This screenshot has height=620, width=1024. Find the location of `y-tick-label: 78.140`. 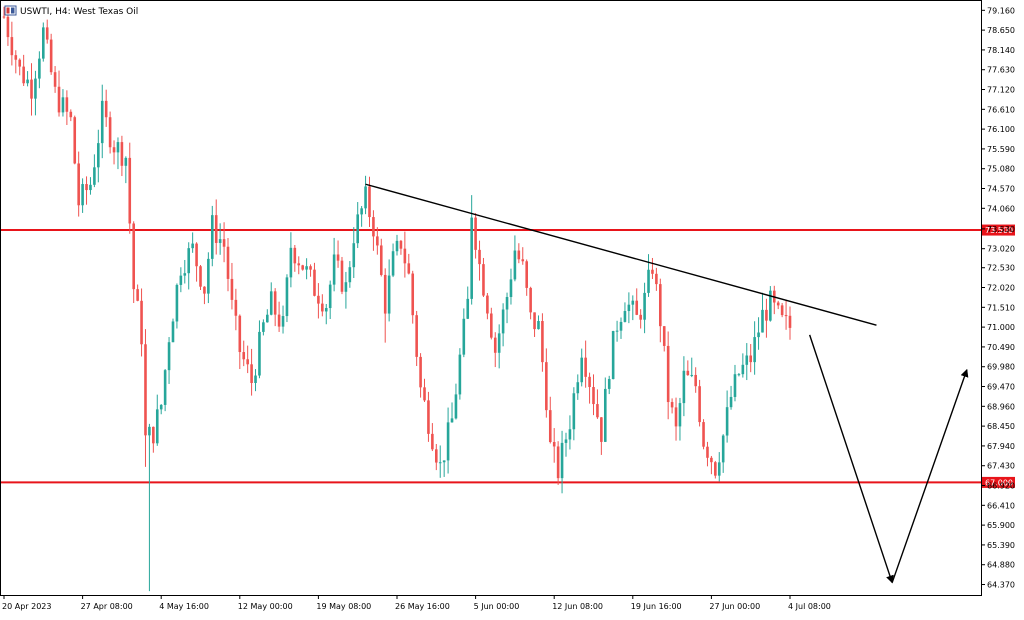

y-tick-label: 78.140 is located at coordinates (1001, 50).